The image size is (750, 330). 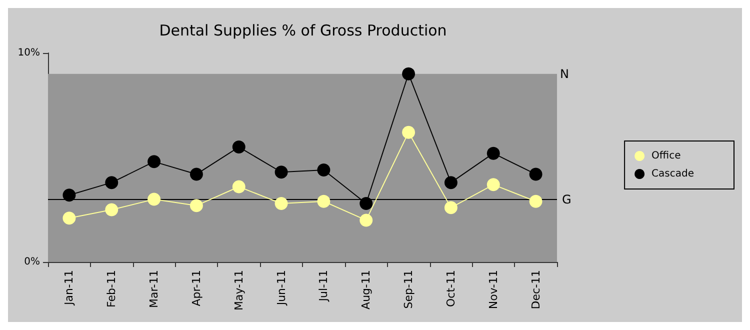 What do you see at coordinates (32, 262) in the screenshot?
I see `y-tick-label: 0%` at bounding box center [32, 262].